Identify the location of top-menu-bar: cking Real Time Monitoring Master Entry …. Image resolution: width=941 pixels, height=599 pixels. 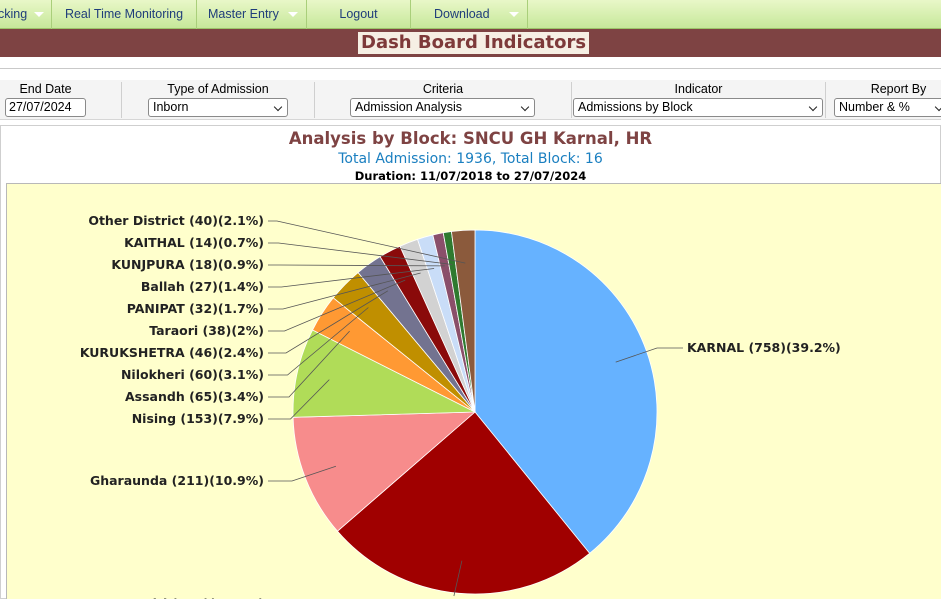
(470, 14).